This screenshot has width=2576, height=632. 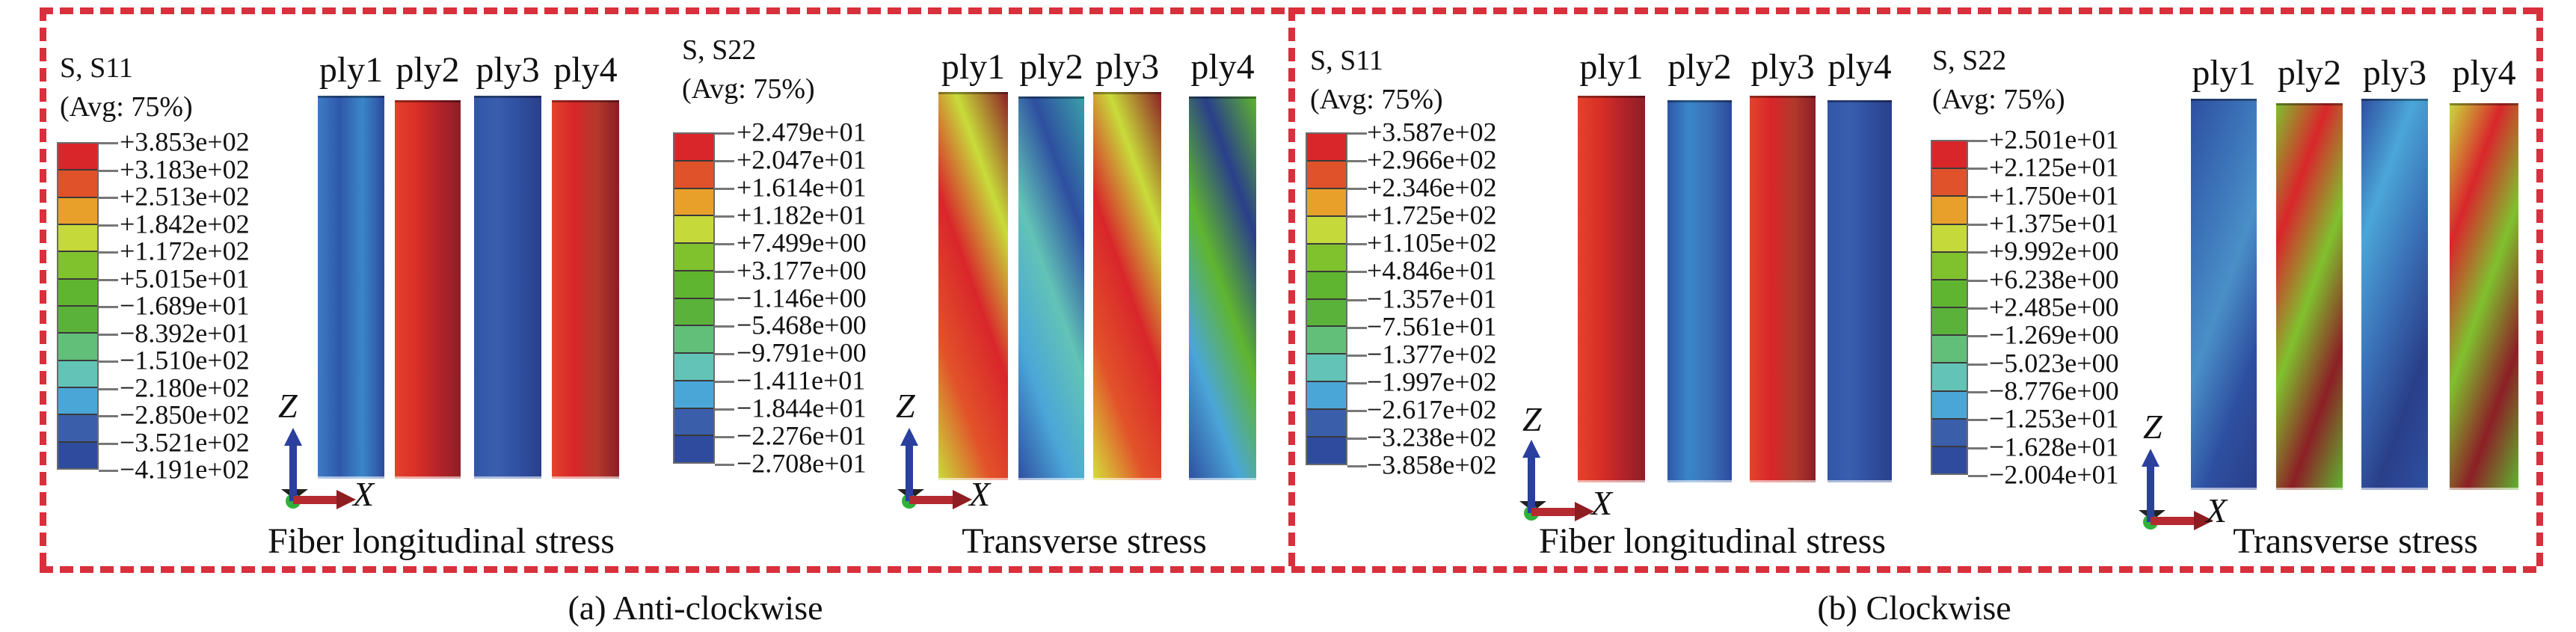 I want to click on frame-divider, so click(x=1291, y=286).